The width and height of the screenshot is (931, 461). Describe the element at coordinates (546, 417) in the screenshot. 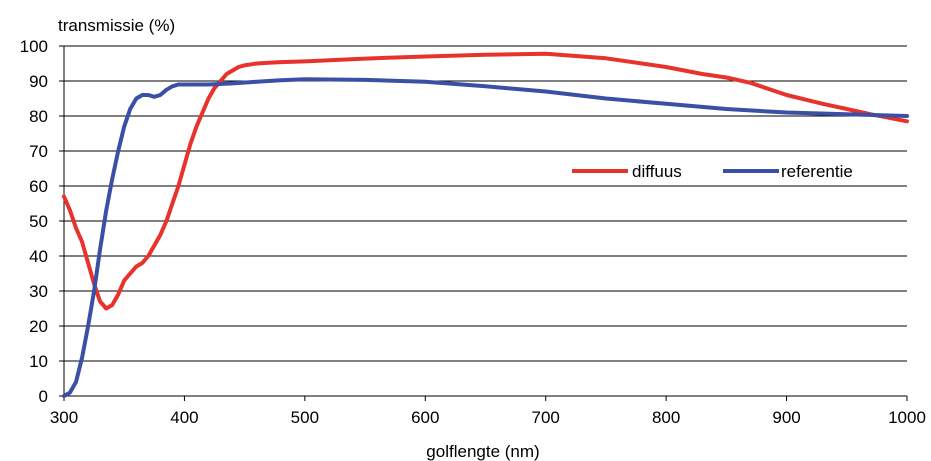

I see `x-tick-label: 700` at that location.